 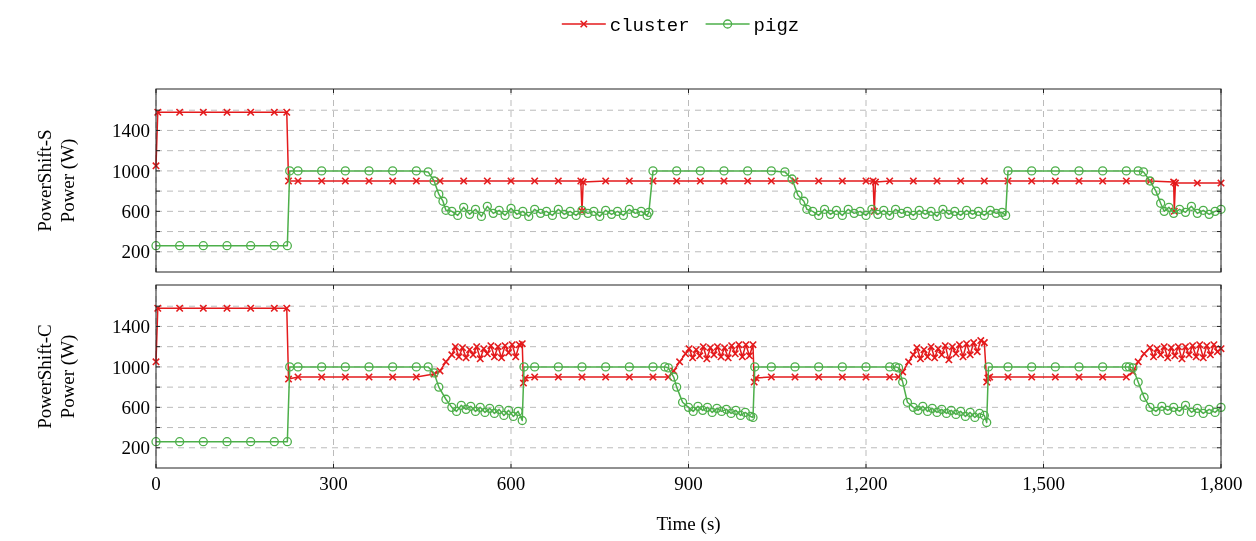 What do you see at coordinates (511, 483) in the screenshot?
I see `x-tick-label: 600` at bounding box center [511, 483].